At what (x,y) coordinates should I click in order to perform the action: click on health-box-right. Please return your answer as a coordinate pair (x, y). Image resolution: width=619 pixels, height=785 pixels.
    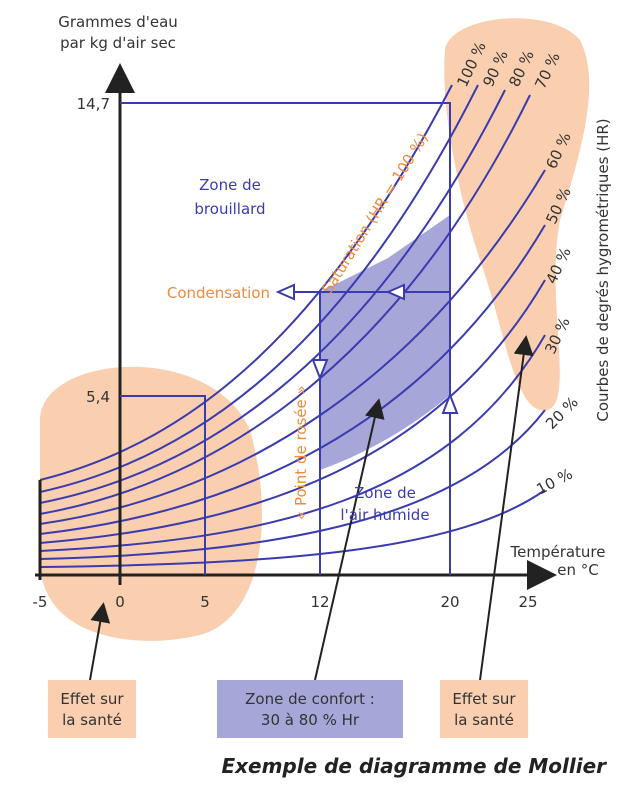
    Looking at the image, I should click on (484, 709).